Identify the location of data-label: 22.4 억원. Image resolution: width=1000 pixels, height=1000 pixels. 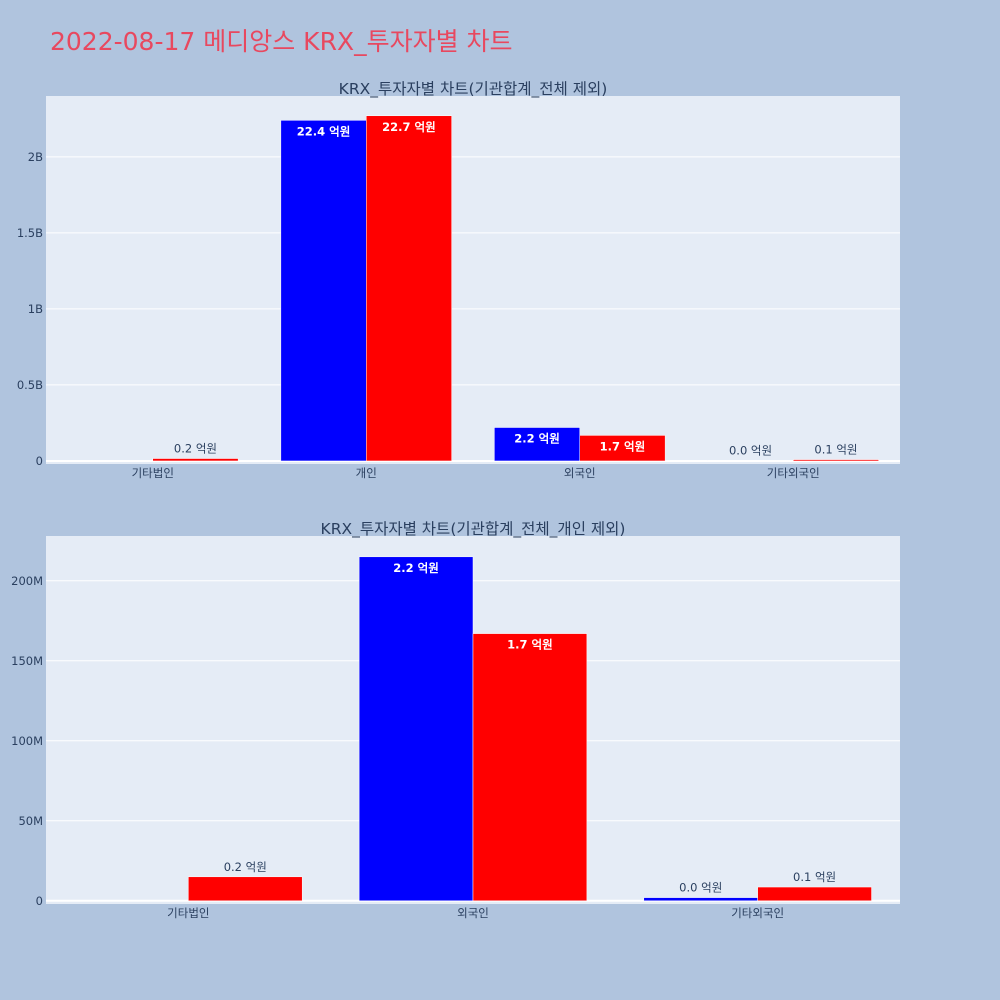
(324, 131).